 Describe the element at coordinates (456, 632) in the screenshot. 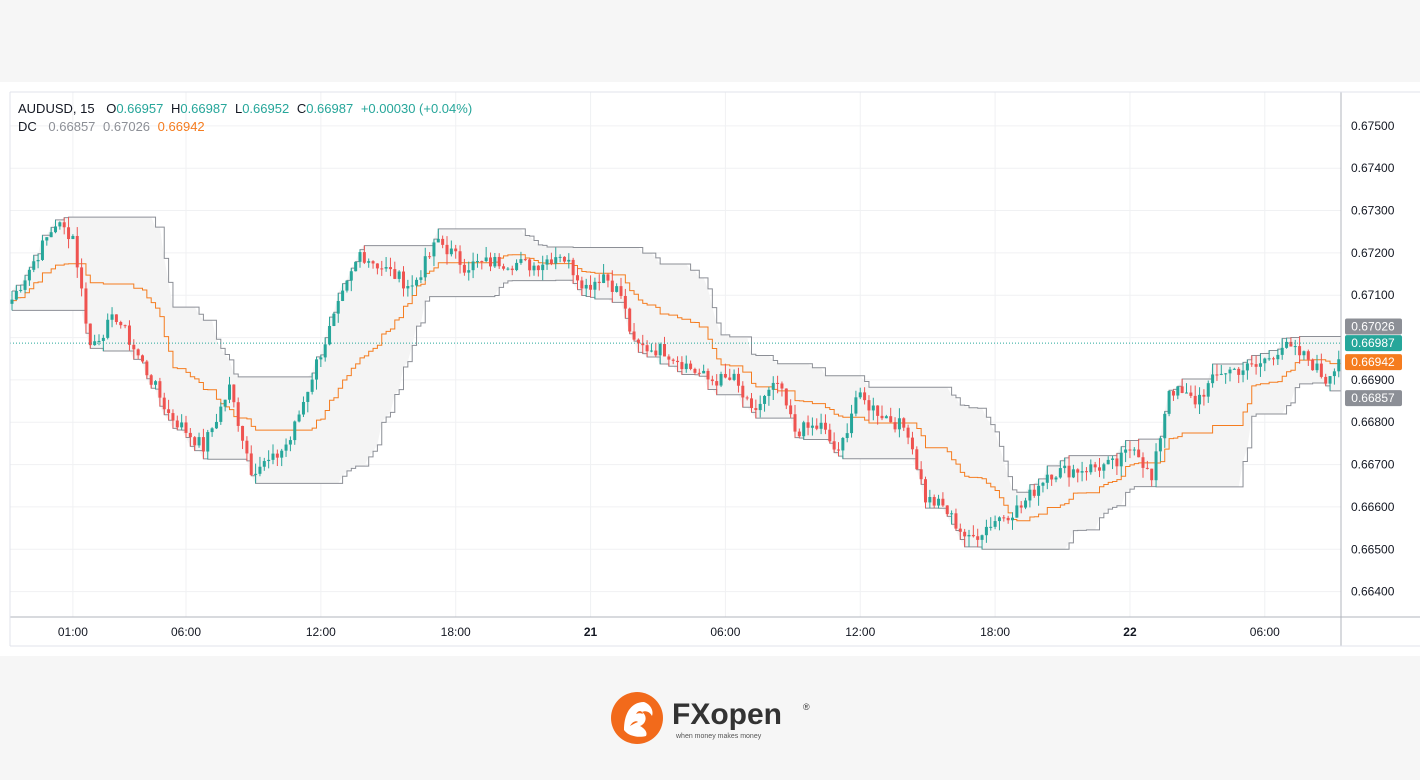

I see `time-tick-label: 18:00` at that location.